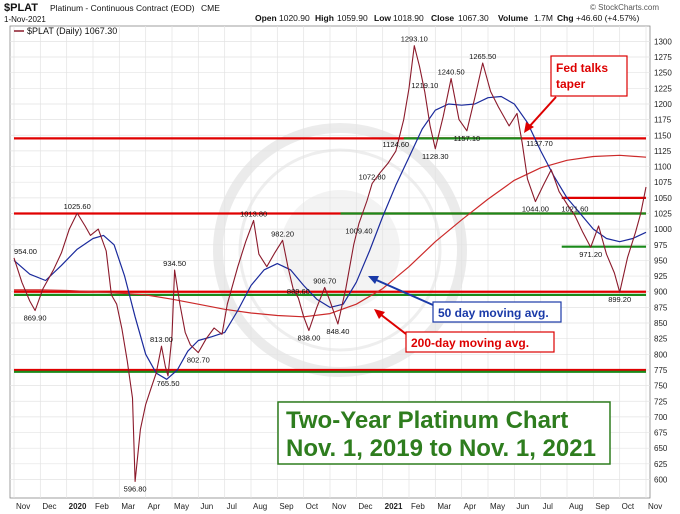 Image resolution: width=680 pixels, height=514 pixels. Describe the element at coordinates (663, 213) in the screenshot. I see `y-tick-label: 1025` at that location.